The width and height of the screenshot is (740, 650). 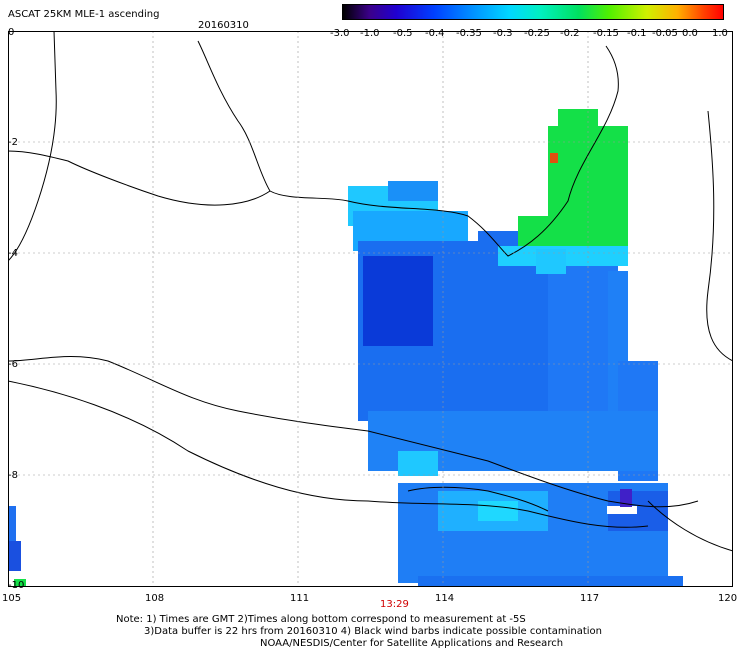 What do you see at coordinates (12, 598) in the screenshot?
I see `lon-label: 105` at bounding box center [12, 598].